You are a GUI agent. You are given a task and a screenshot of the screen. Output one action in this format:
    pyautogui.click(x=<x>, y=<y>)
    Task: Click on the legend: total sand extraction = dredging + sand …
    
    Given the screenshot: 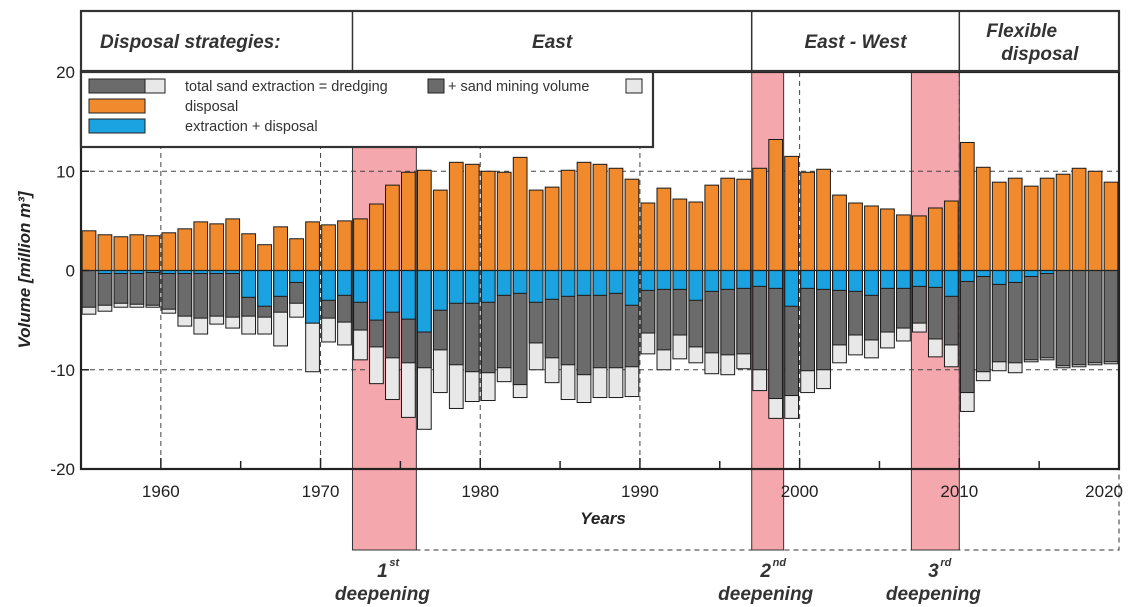 What is the action you would take?
    pyautogui.click(x=367, y=109)
    